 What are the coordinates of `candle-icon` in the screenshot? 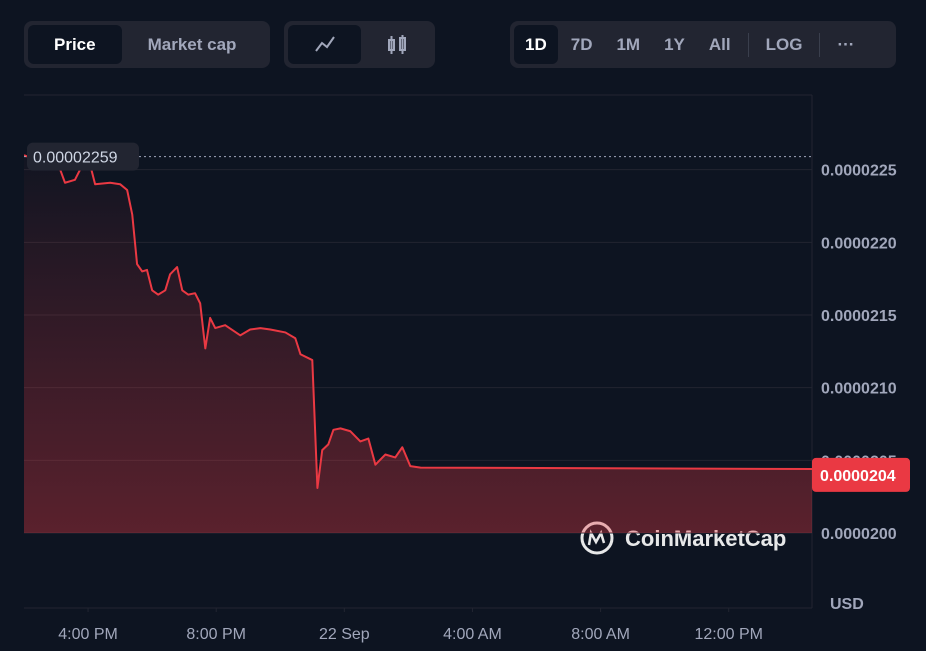 It's located at (397, 44).